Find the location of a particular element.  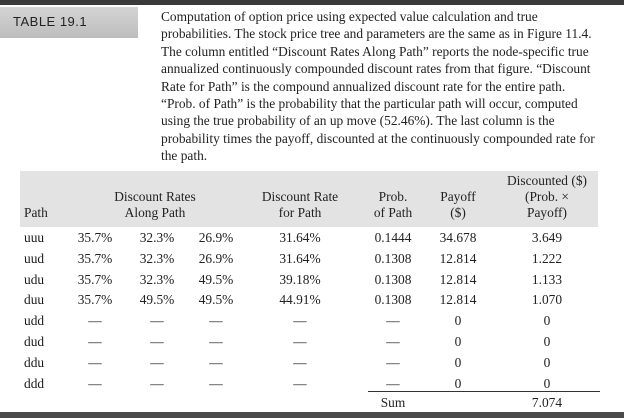

cell-r2: 49.5% is located at coordinates (157, 300).